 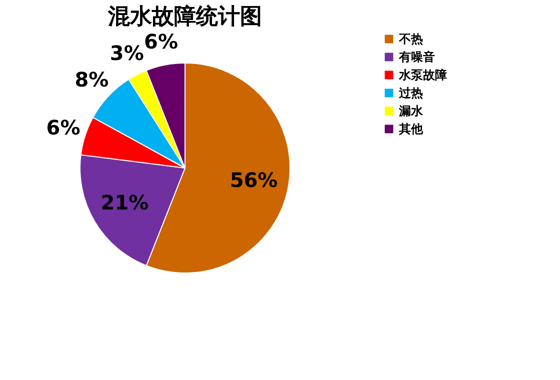 What do you see at coordinates (410, 39) in the screenshot?
I see `legend-label: 不热` at bounding box center [410, 39].